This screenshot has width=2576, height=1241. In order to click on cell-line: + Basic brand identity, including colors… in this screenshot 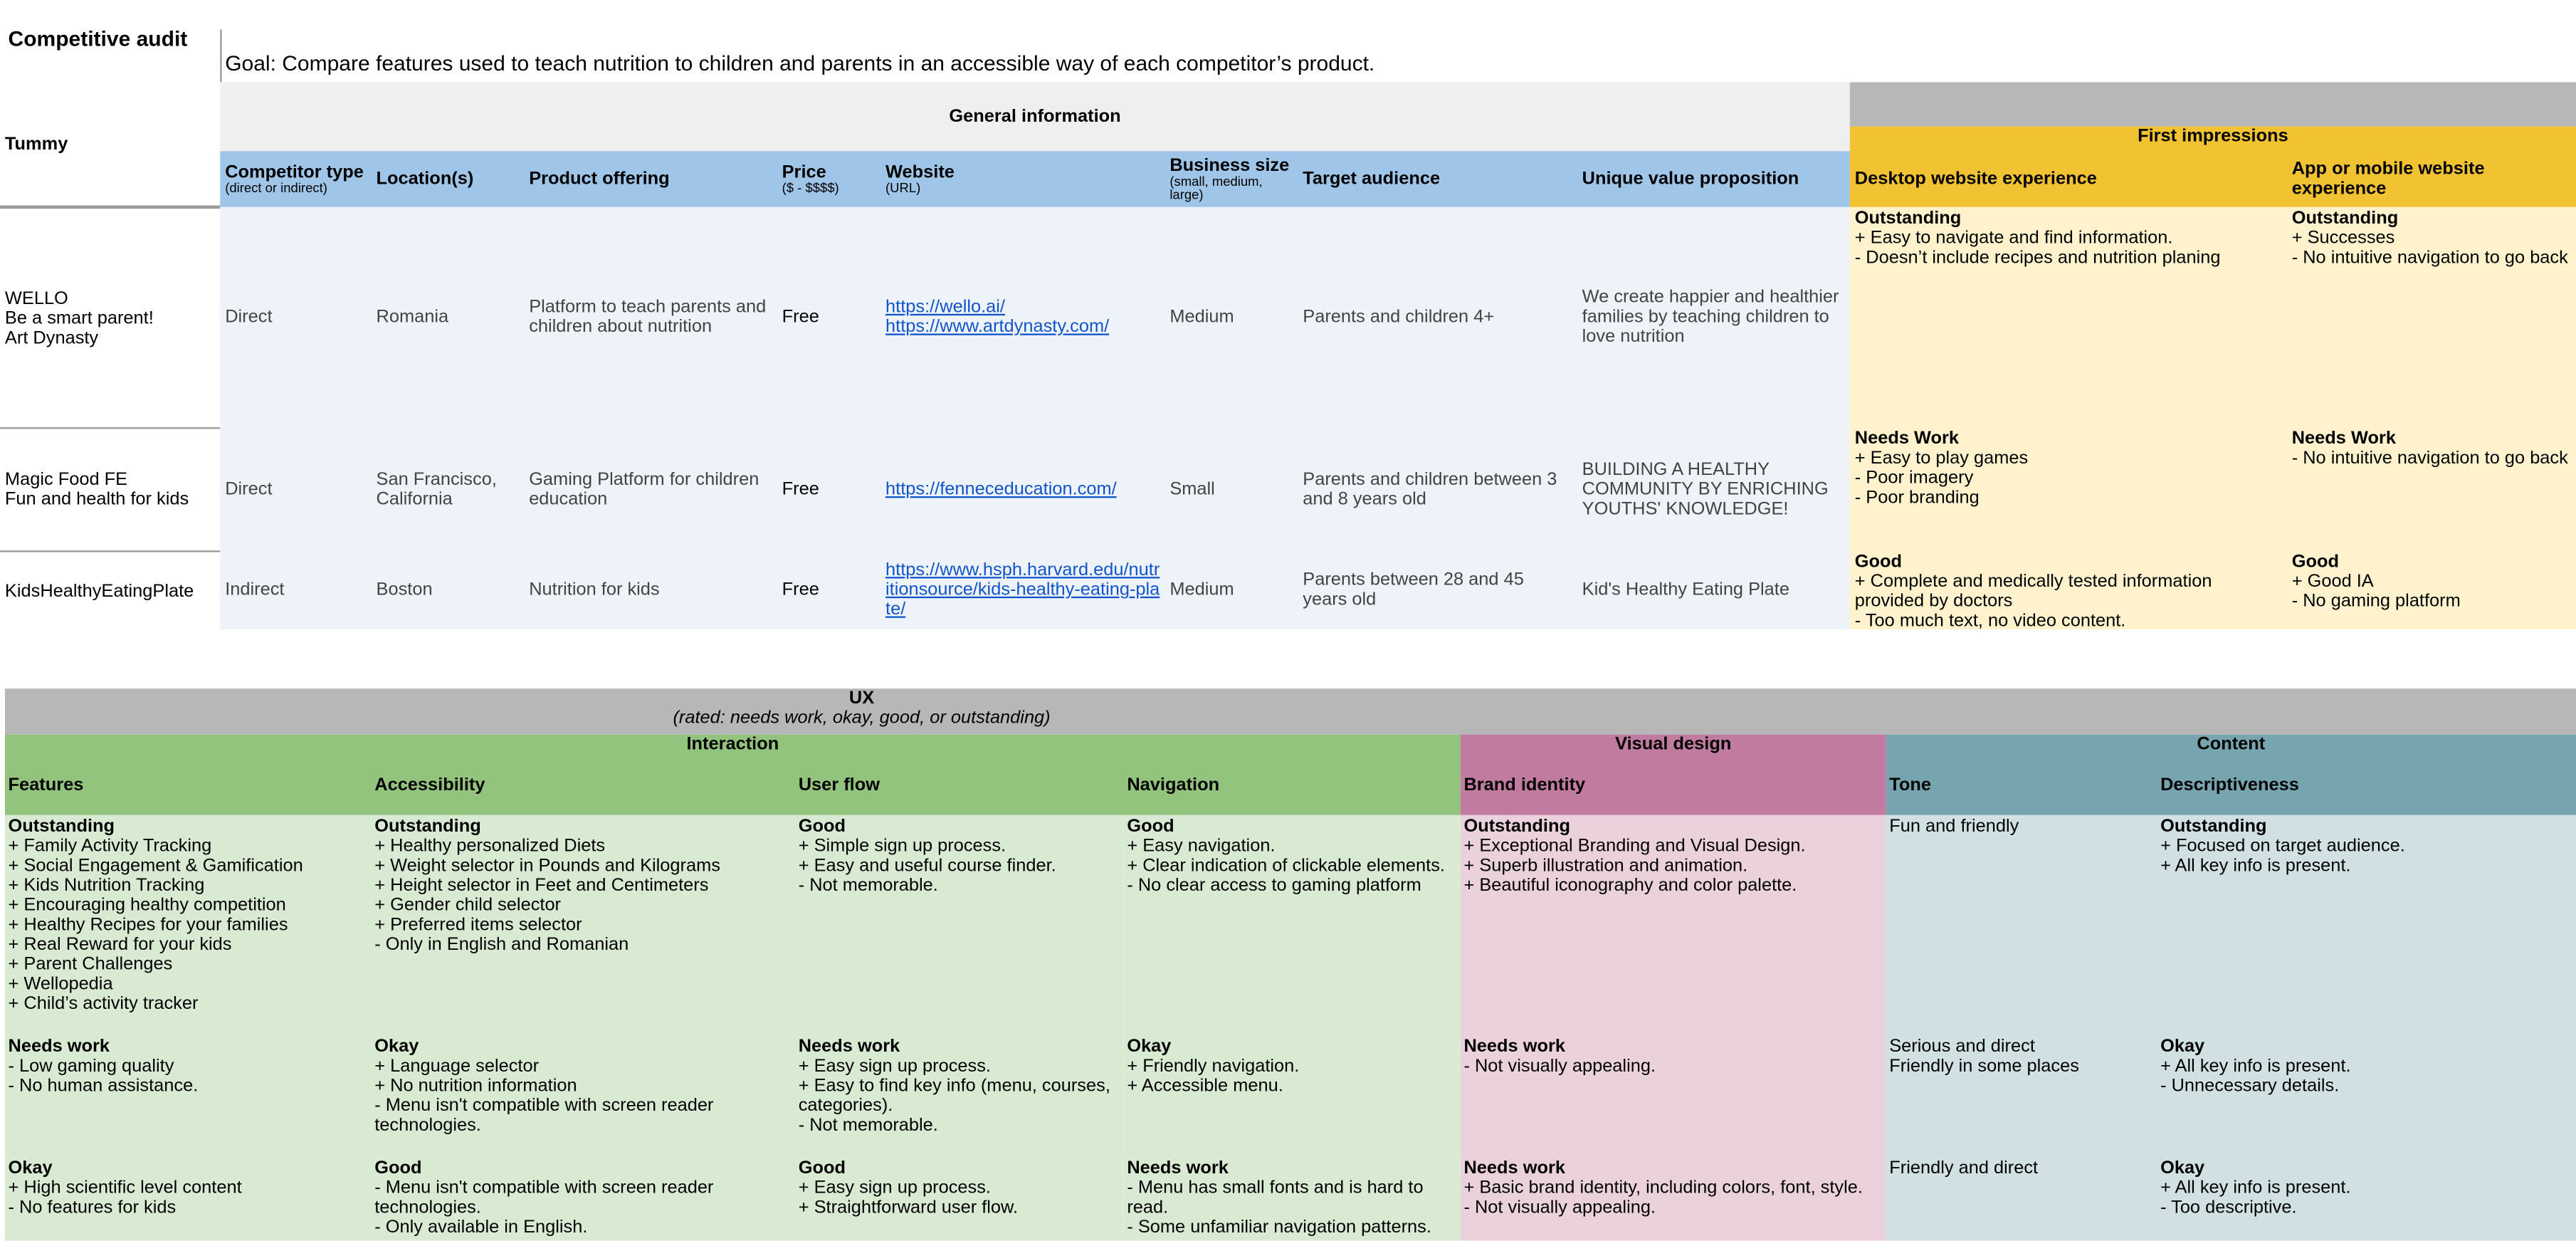, I will do `click(1663, 1188)`.